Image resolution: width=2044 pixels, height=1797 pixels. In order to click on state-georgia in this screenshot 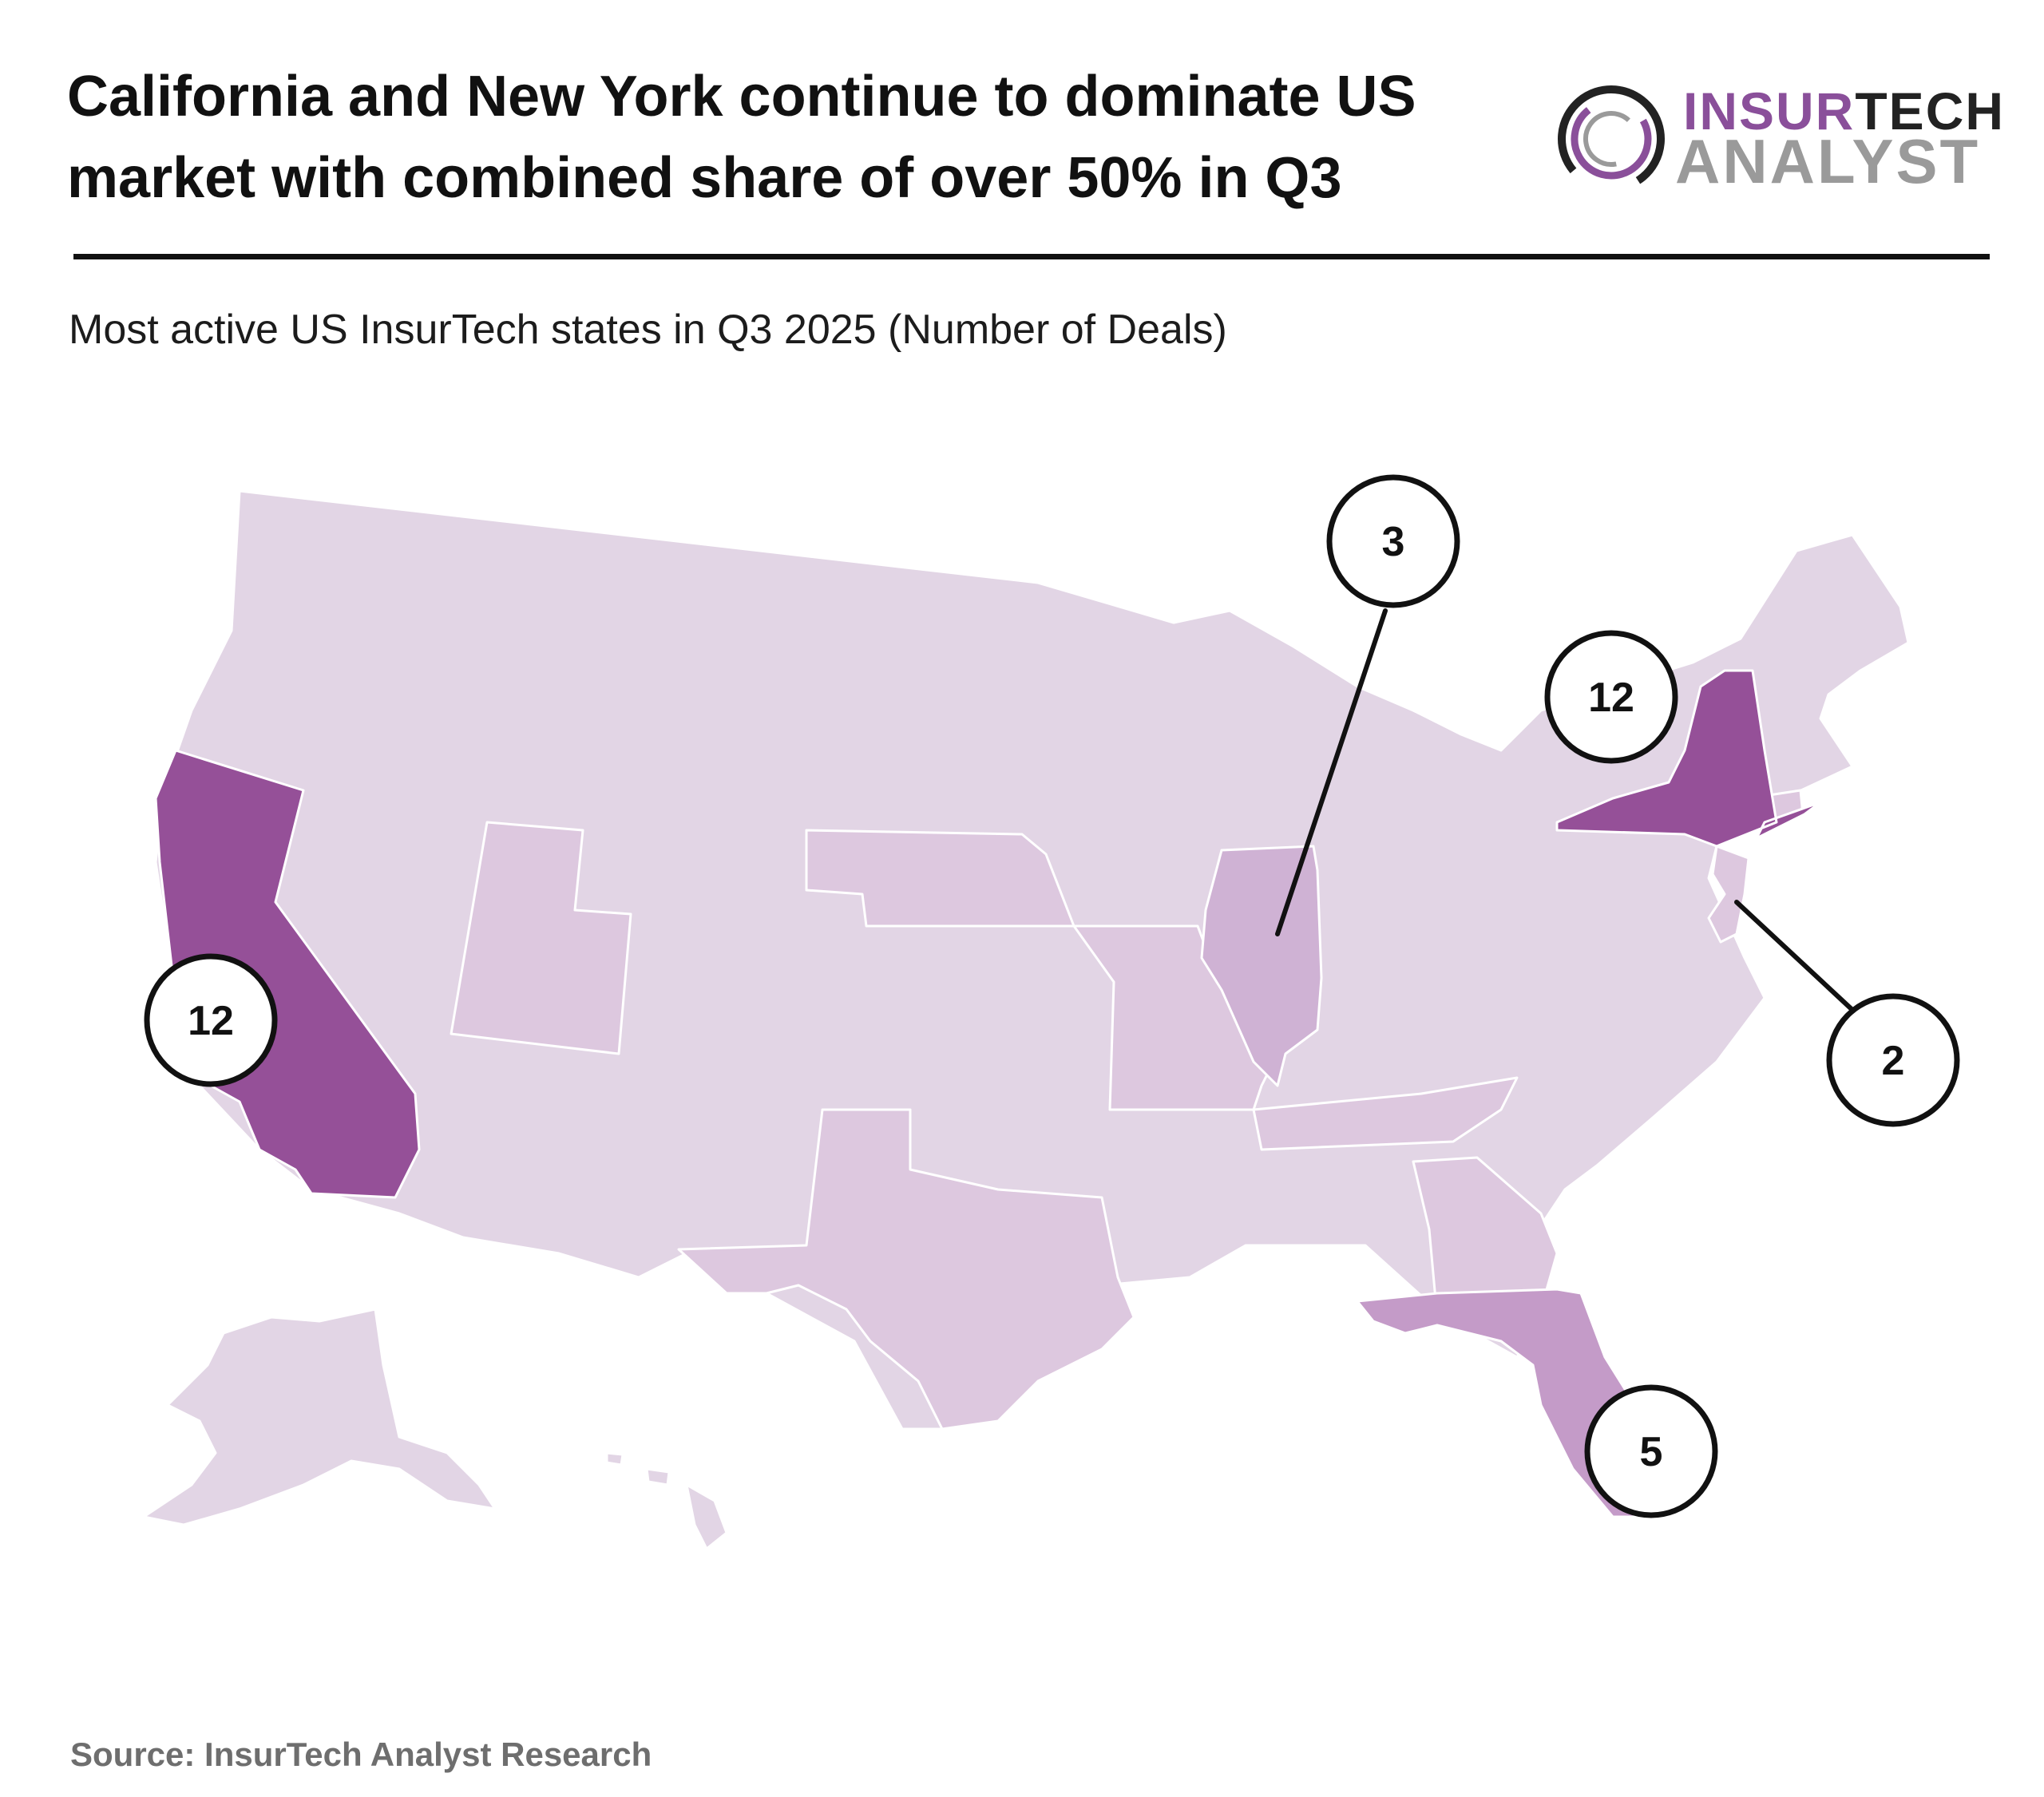, I will do `click(1485, 1237)`.